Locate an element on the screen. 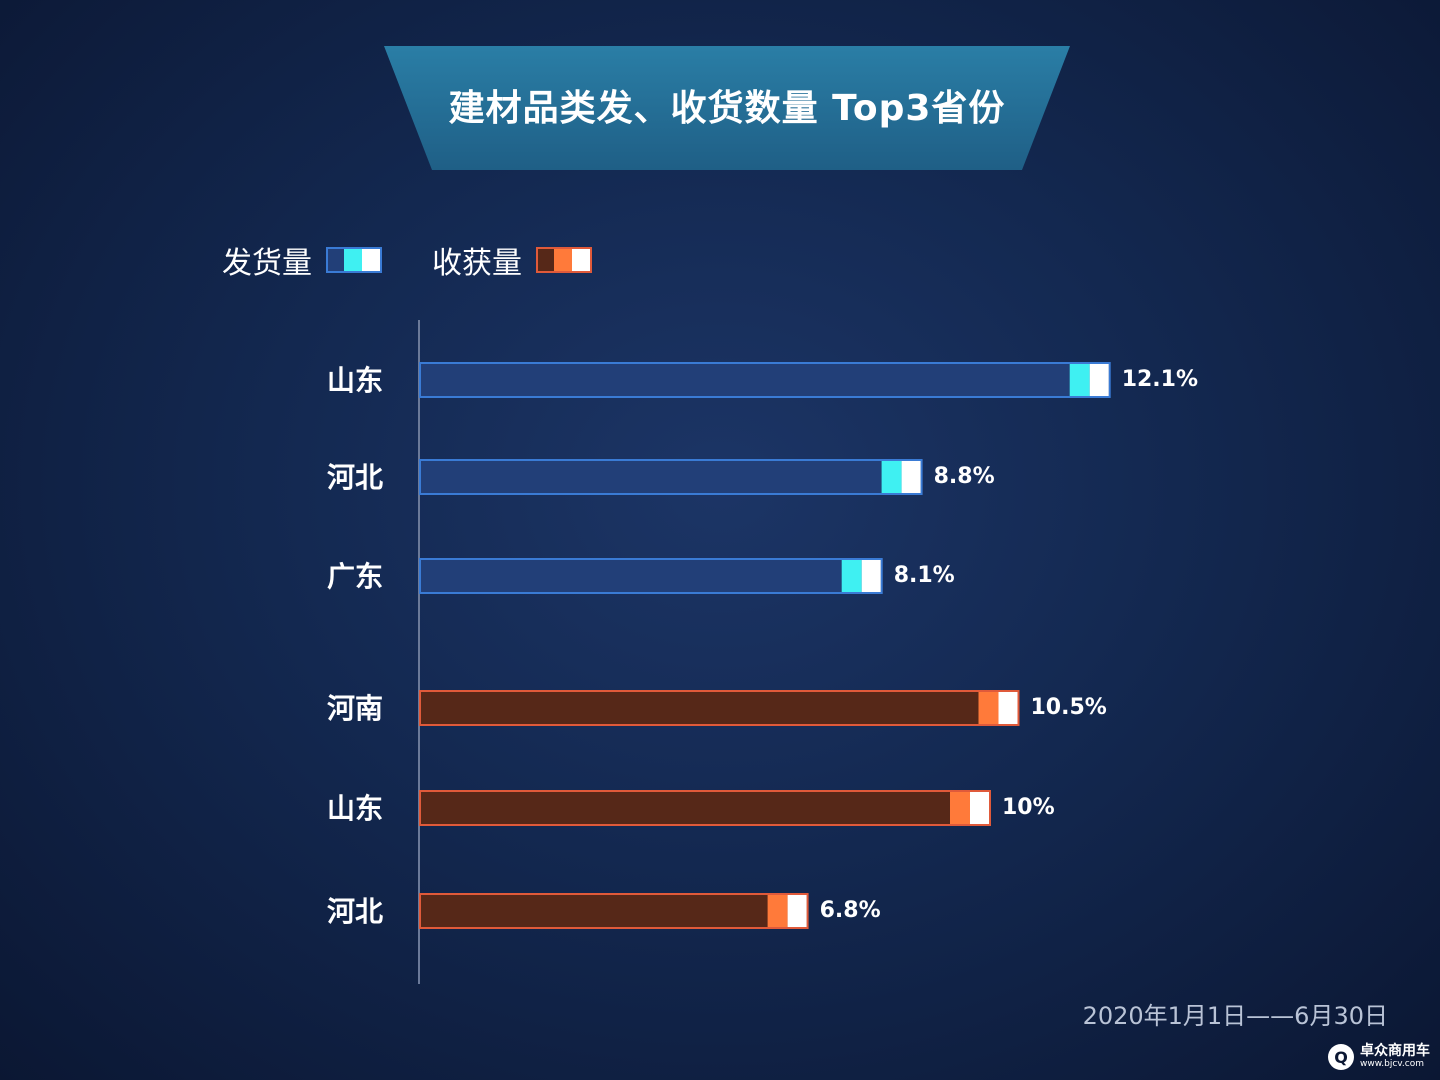 This screenshot has height=1080, width=1440. chart-title: 建材品类发、收货数量 Top3省份 is located at coordinates (727, 108).